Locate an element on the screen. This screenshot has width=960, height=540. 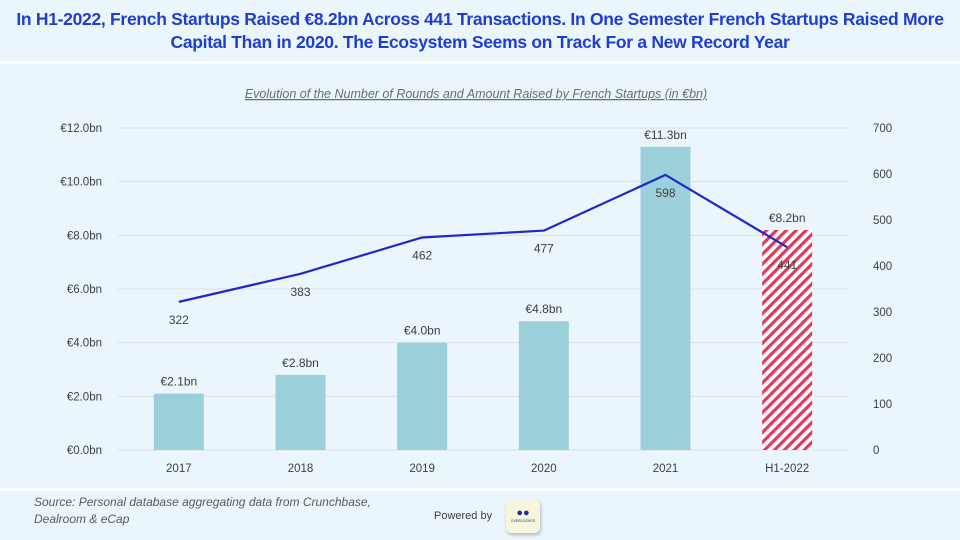
powered-by-label: Powered by is located at coordinates (463, 516).